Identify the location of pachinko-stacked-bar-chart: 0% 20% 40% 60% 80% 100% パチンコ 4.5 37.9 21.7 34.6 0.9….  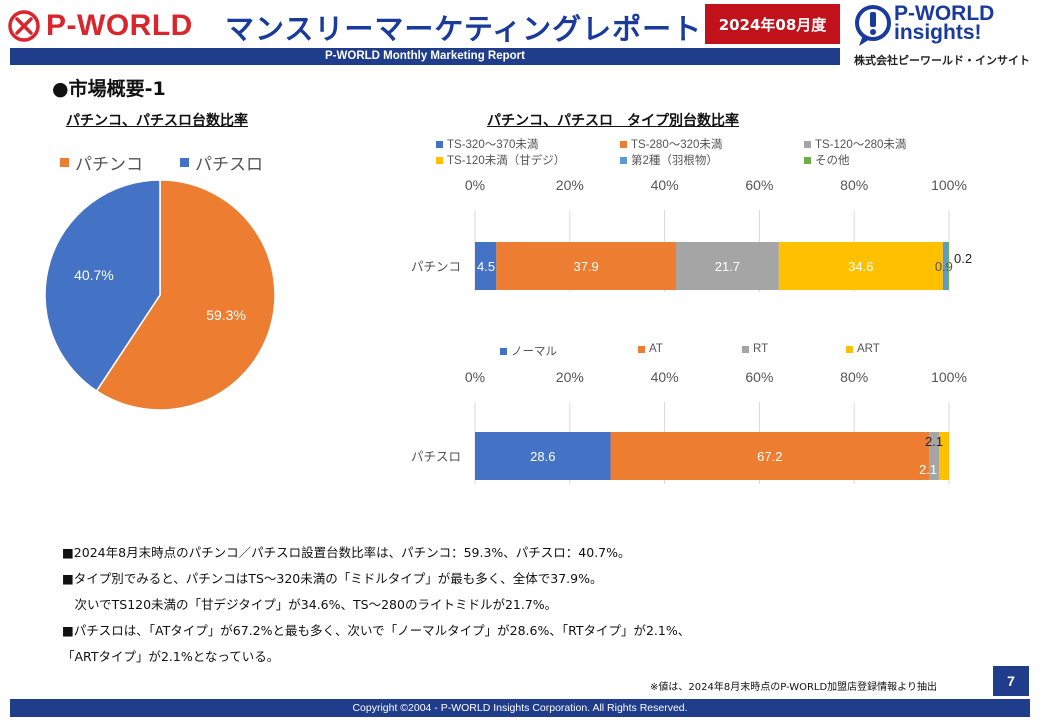
(691, 234).